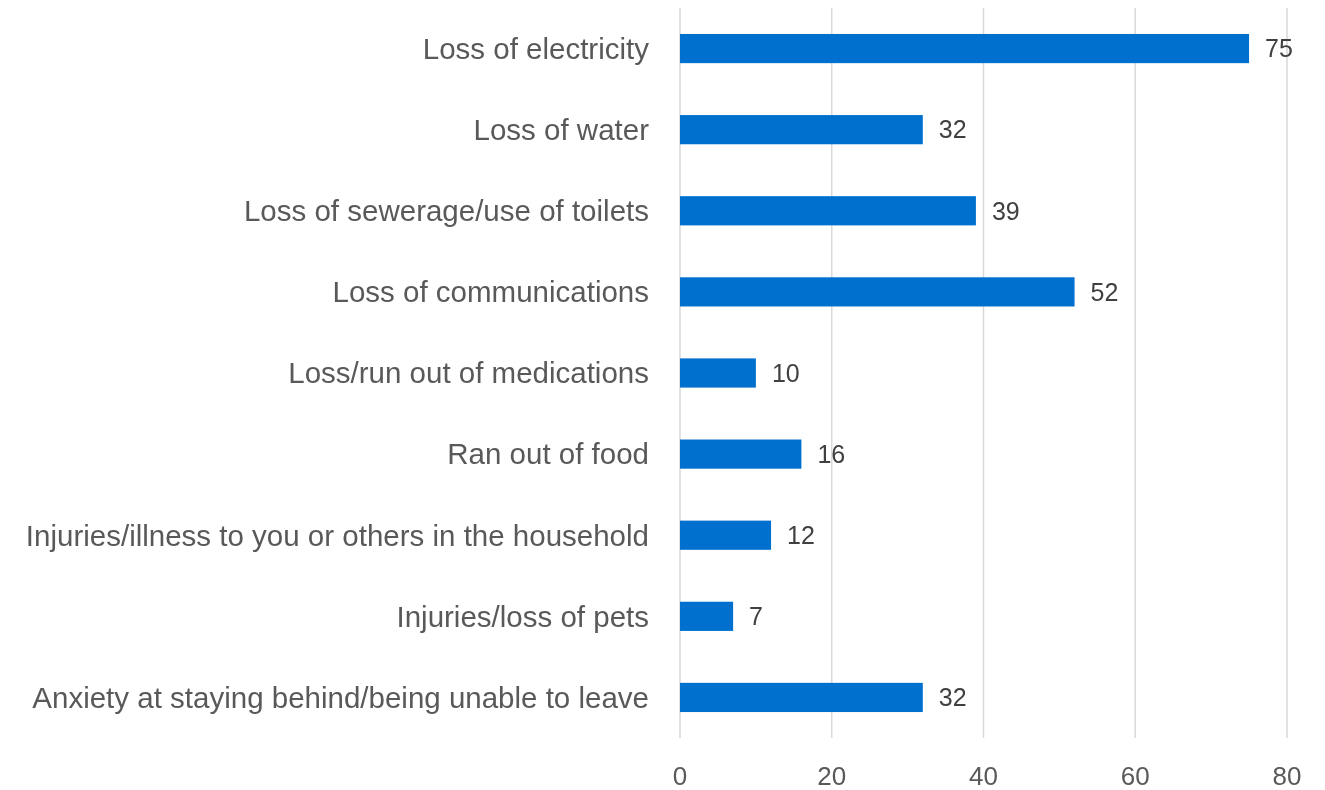  I want to click on y-tick-label: Loss of sewerage/use of toilets, so click(446, 211).